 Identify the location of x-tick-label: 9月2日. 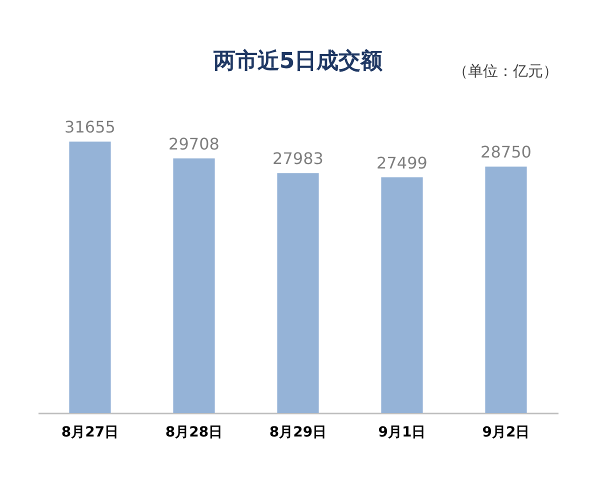
(506, 432).